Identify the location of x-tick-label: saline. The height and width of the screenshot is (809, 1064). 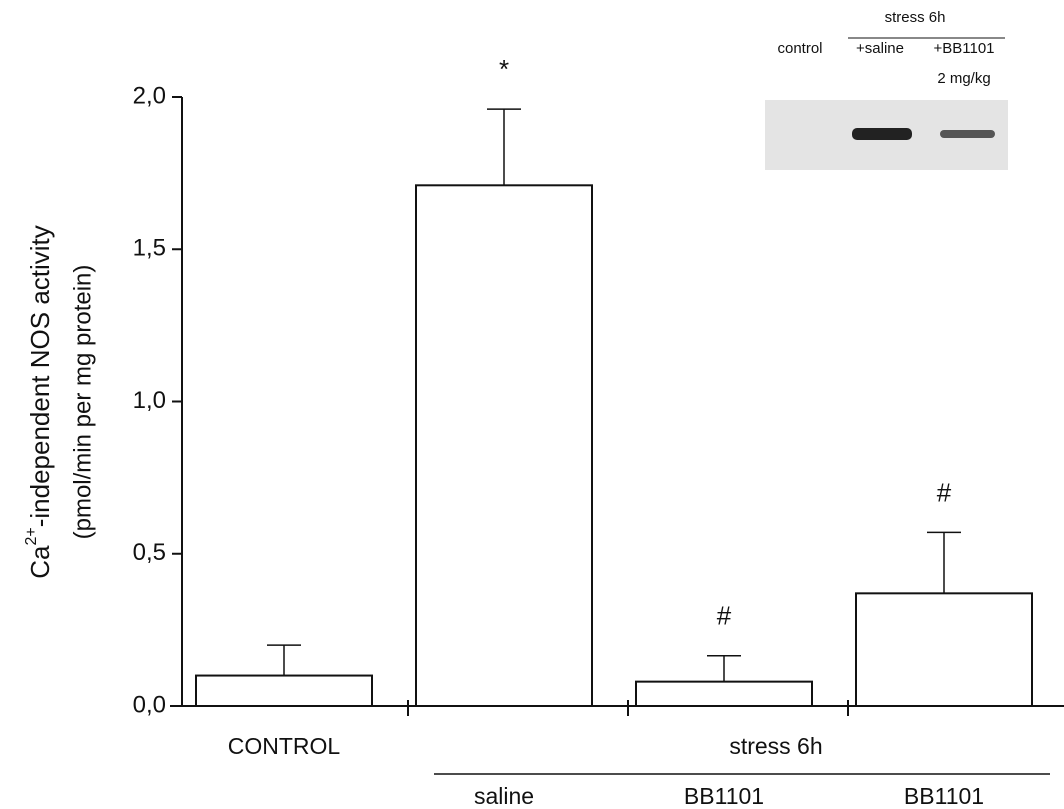
(504, 796).